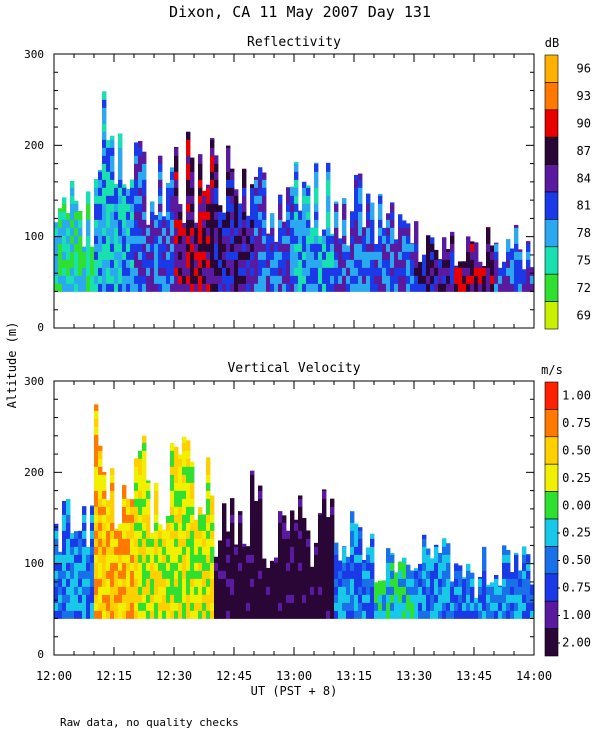 This screenshot has width=600, height=750. What do you see at coordinates (294, 42) in the screenshot?
I see `reflectivity-title: Reflectivity` at bounding box center [294, 42].